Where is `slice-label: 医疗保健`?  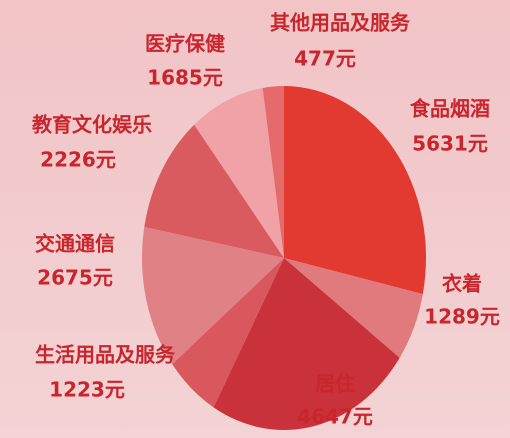
slice-label: 医疗保健 is located at coordinates (185, 44).